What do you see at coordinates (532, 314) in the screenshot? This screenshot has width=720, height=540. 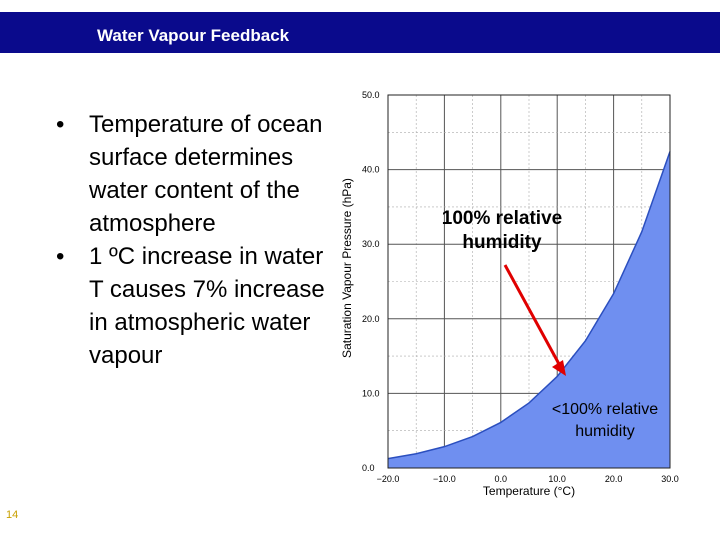 I see `arrow-line` at bounding box center [532, 314].